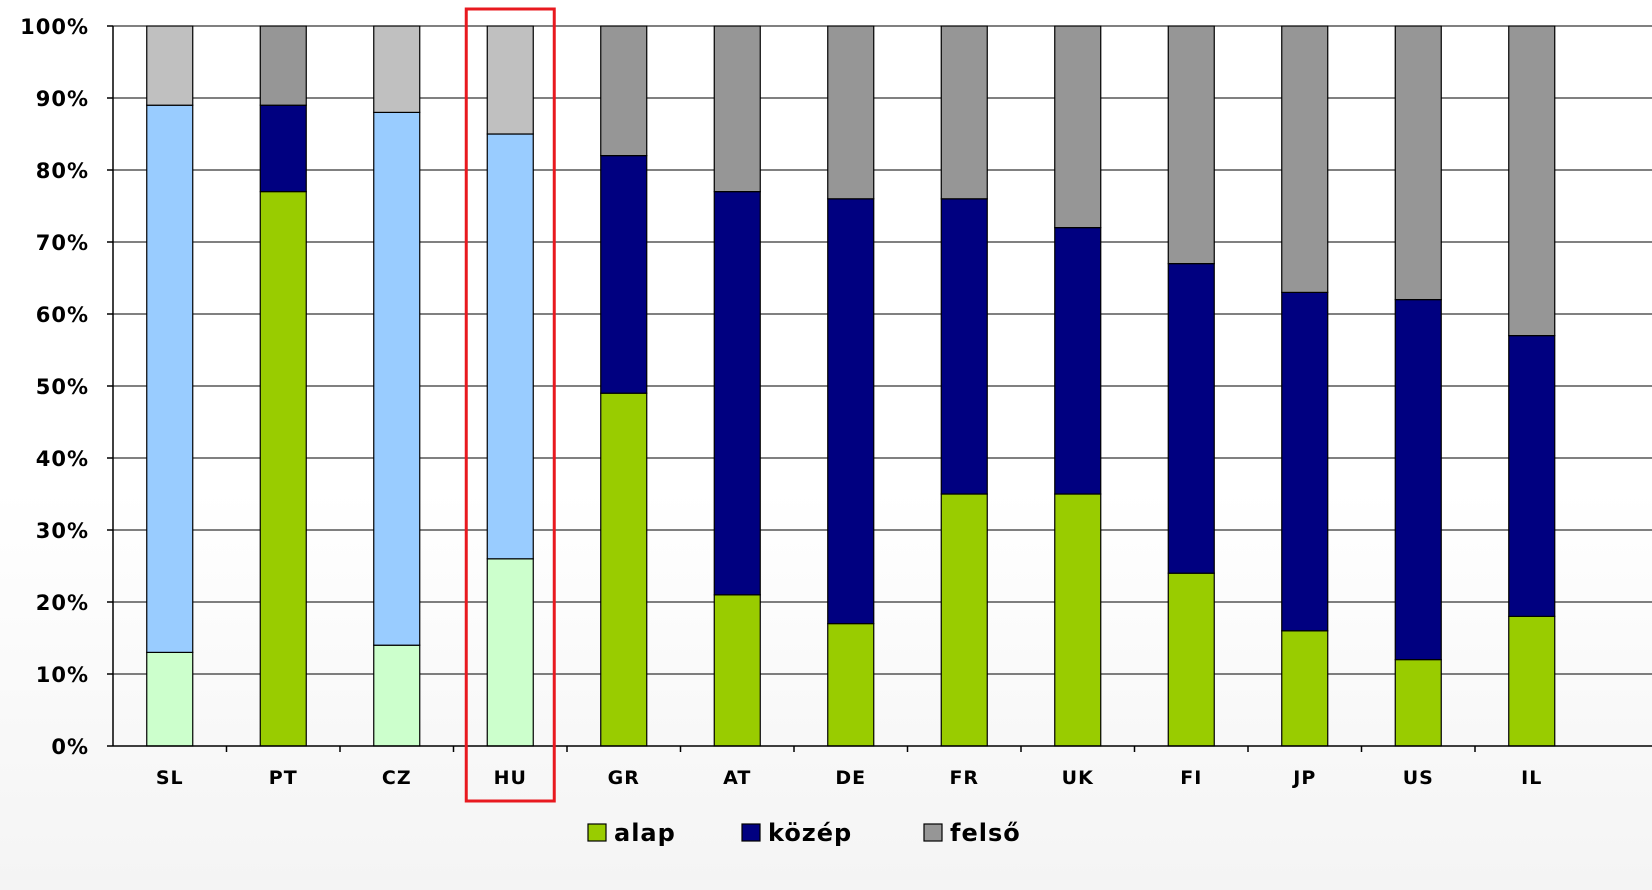 The width and height of the screenshot is (1652, 890). What do you see at coordinates (283, 148) in the screenshot?
I see `bar-pt-kozep` at bounding box center [283, 148].